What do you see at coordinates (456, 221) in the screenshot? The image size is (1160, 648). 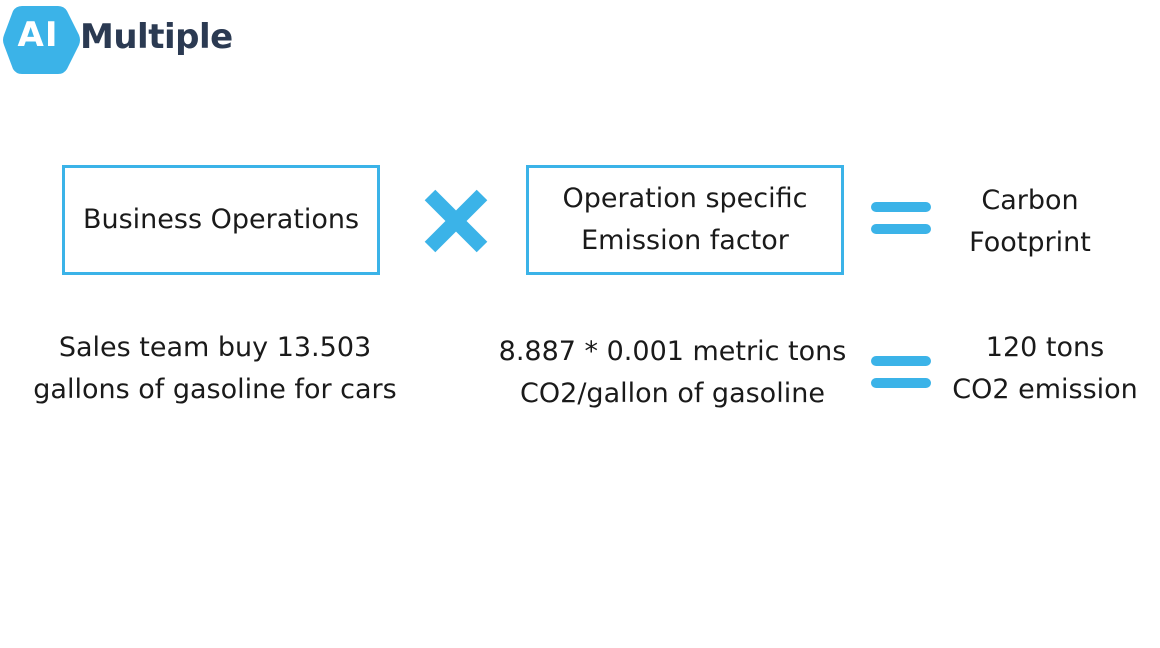 I see `times-icon` at bounding box center [456, 221].